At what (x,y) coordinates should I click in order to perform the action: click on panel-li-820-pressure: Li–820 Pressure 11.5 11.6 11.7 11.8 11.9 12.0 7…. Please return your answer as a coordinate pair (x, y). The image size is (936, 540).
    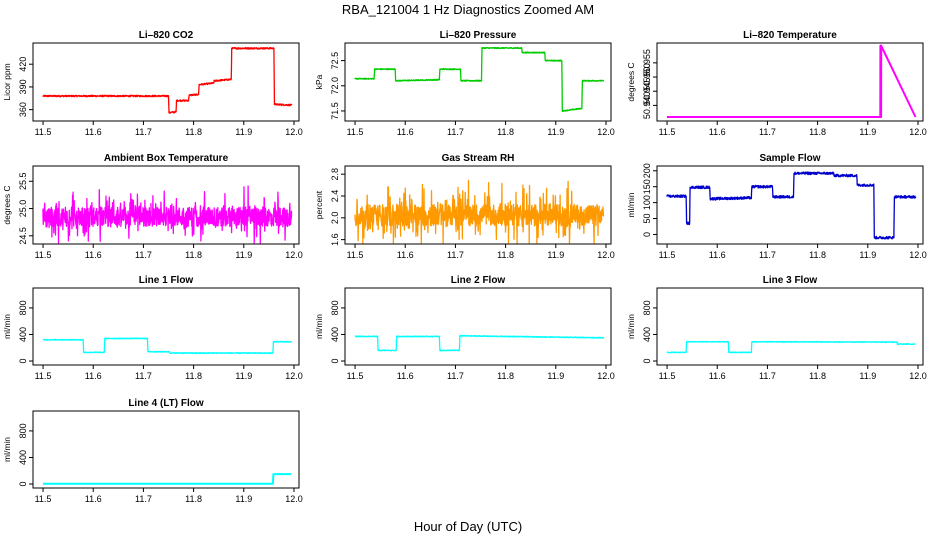
    Looking at the image, I should click on (464, 83).